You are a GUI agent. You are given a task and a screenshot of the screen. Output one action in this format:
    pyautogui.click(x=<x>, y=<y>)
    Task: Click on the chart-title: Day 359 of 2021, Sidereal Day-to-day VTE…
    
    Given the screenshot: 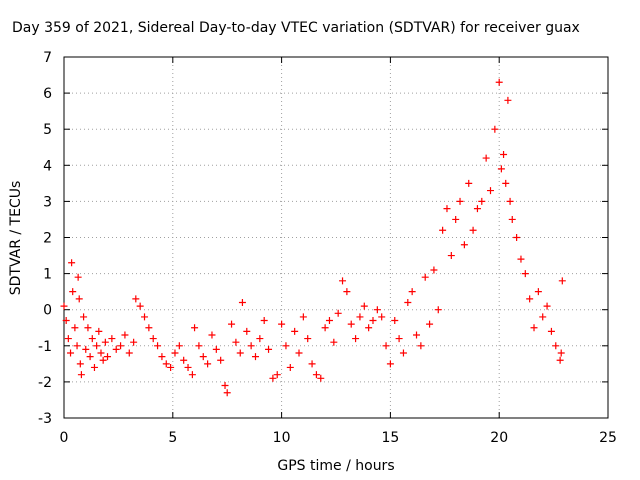 What is the action you would take?
    pyautogui.click(x=296, y=28)
    